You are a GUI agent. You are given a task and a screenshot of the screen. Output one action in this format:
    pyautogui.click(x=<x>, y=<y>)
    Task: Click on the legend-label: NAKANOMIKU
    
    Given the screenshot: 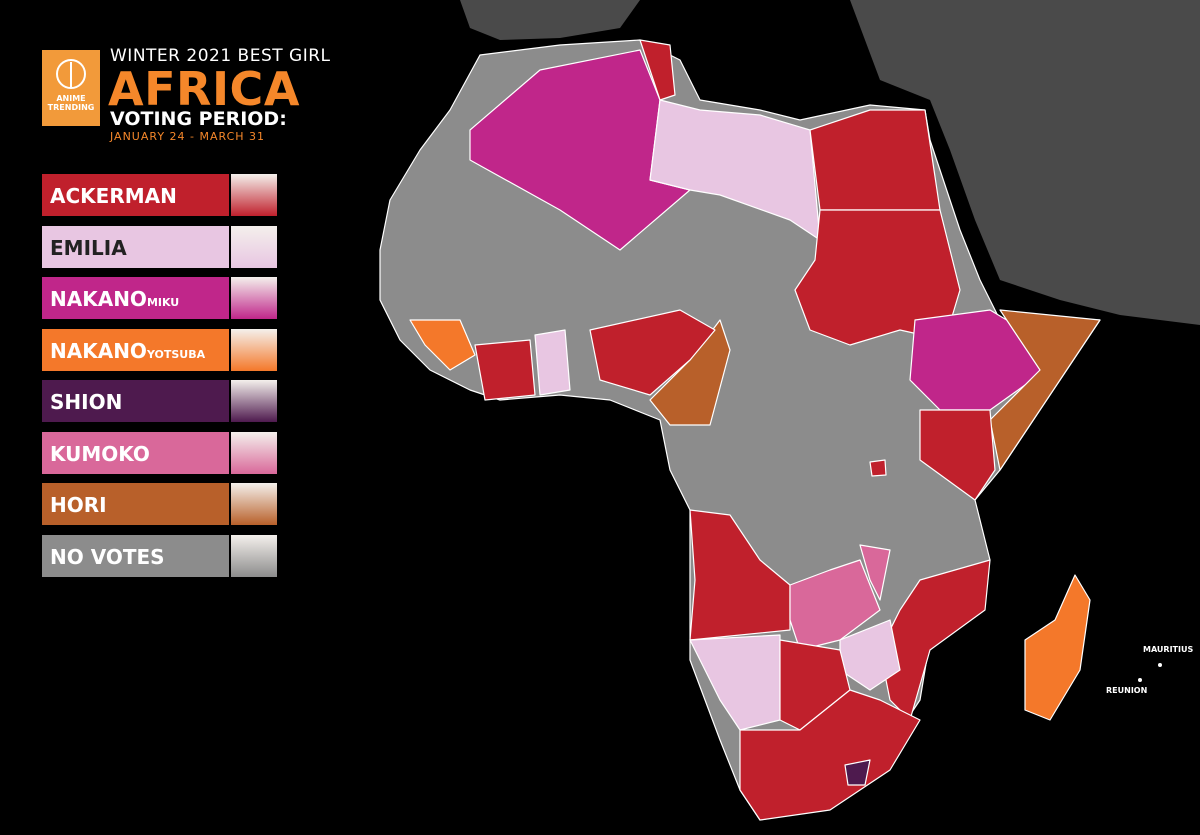 What is the action you would take?
    pyautogui.click(x=114, y=299)
    